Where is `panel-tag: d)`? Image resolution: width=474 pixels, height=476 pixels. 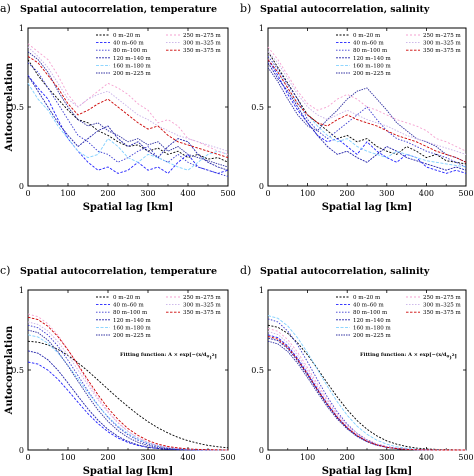
panel-tag: d) is located at coordinates (245, 270).